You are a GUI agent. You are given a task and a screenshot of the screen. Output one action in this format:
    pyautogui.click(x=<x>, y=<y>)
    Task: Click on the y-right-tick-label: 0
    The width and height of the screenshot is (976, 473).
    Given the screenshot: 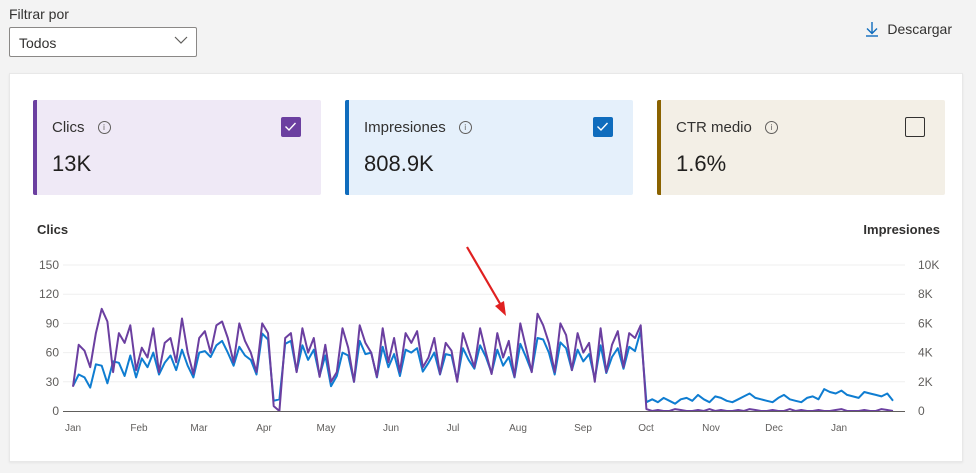 What is the action you would take?
    pyautogui.click(x=921, y=411)
    